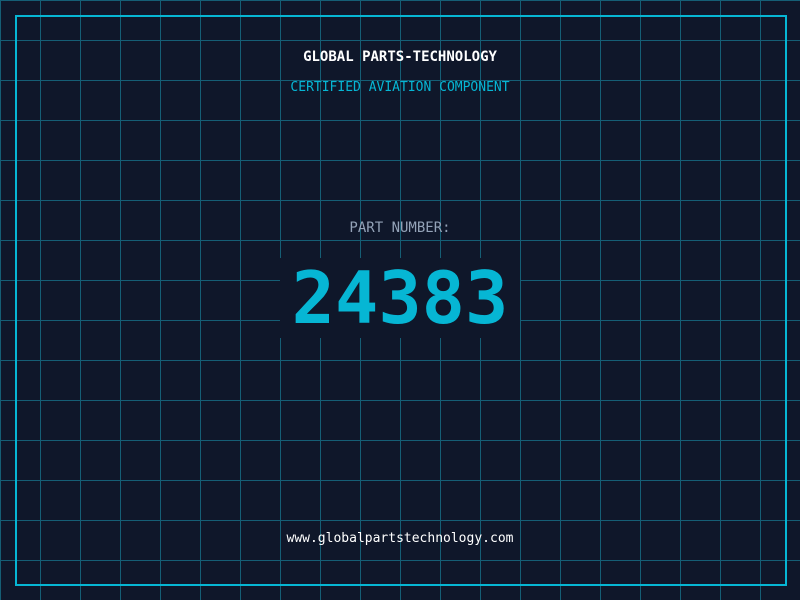 This screenshot has height=600, width=800. I want to click on part-number-label: PART NUMBER:, so click(400, 228).